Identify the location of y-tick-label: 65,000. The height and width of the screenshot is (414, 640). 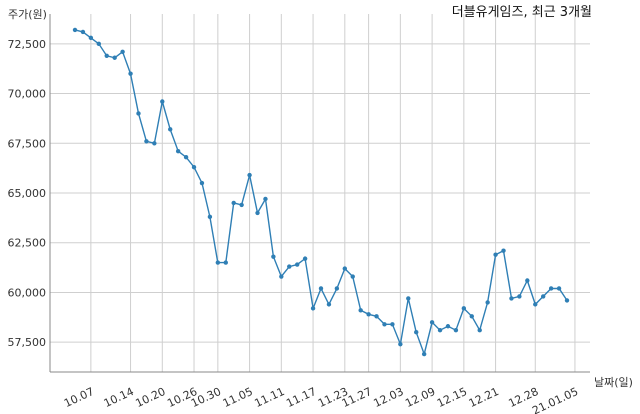
(27, 193).